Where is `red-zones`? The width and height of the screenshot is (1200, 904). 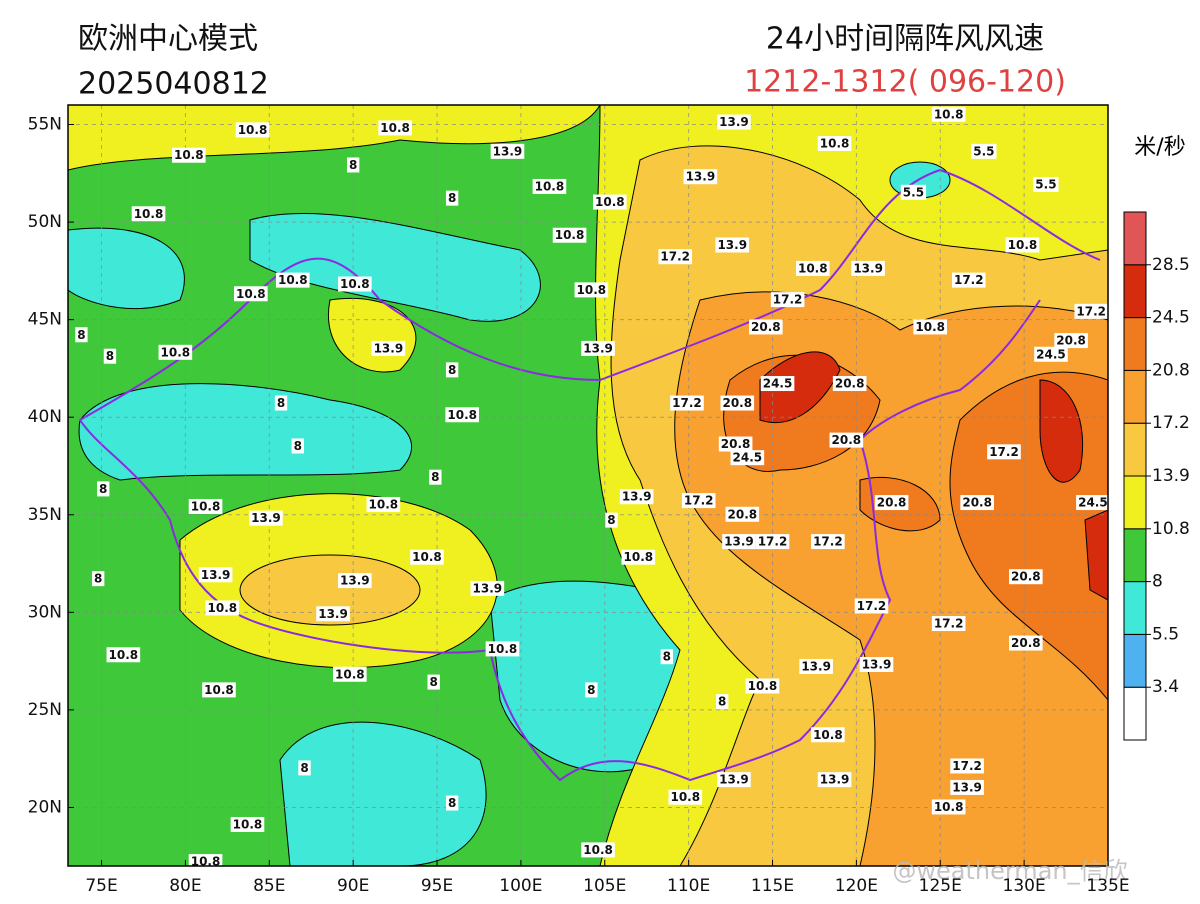 red-zones is located at coordinates (933, 476).